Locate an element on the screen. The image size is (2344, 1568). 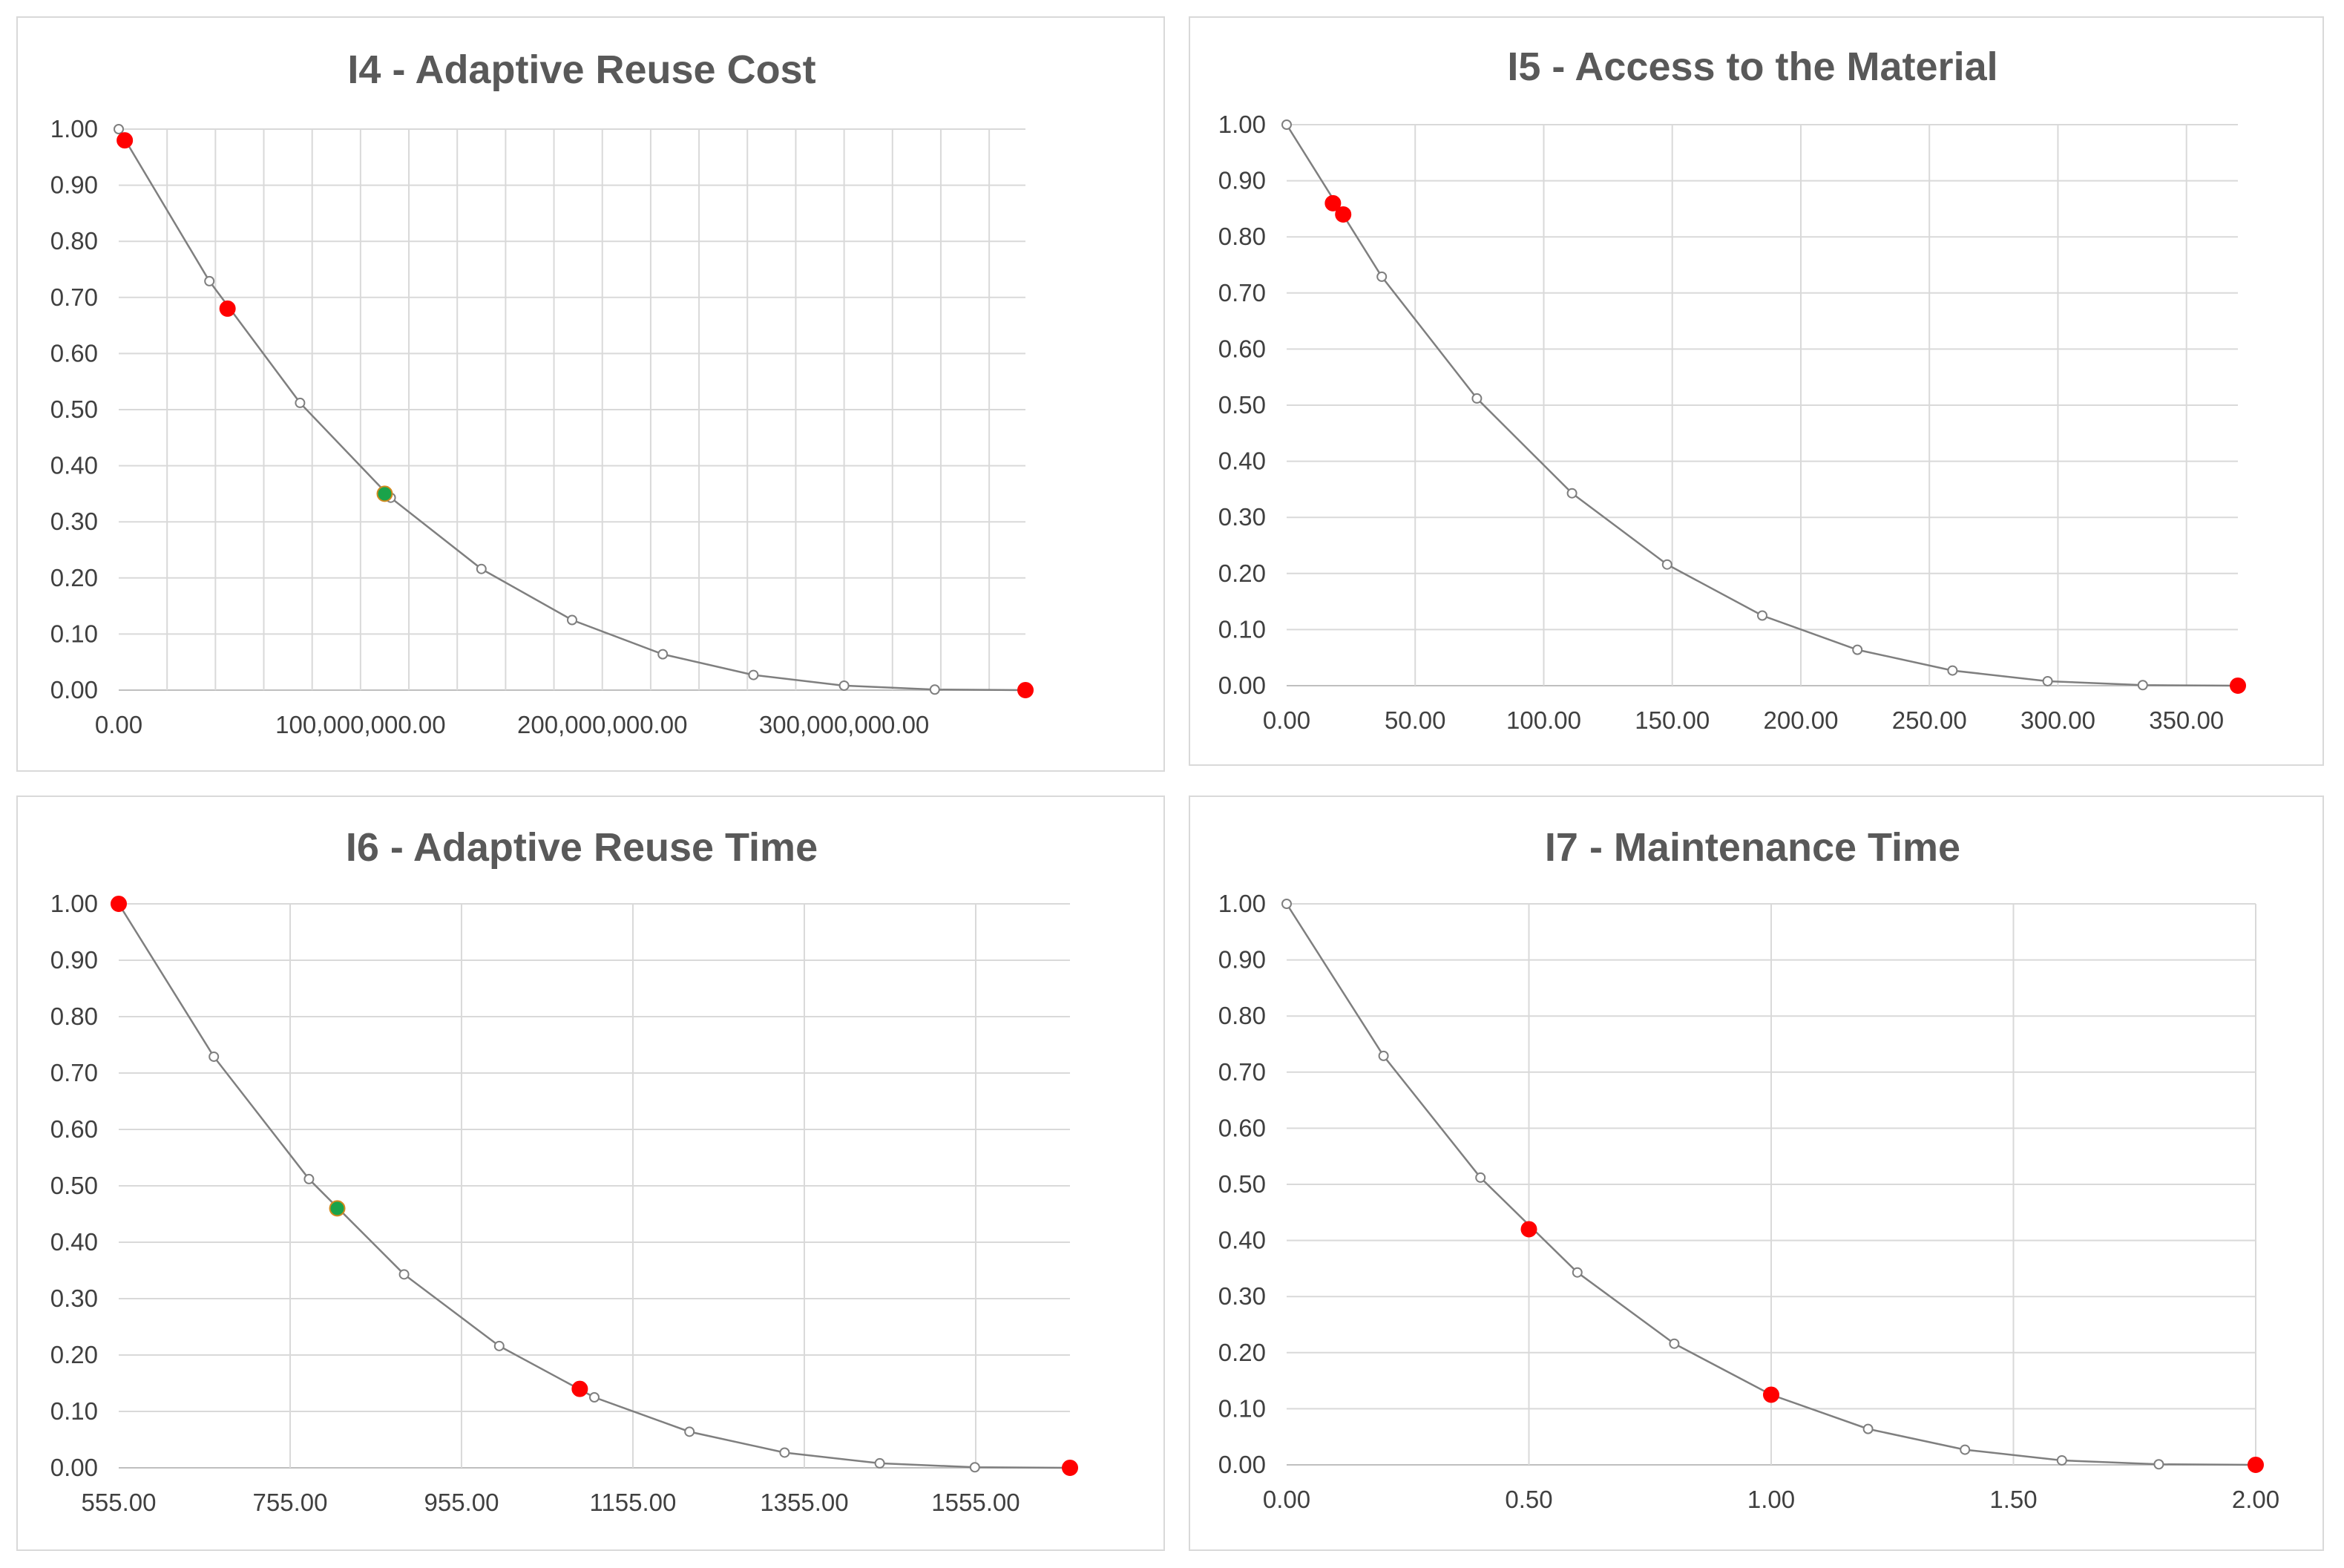
x-tick-label: 250.00 is located at coordinates (1929, 720).